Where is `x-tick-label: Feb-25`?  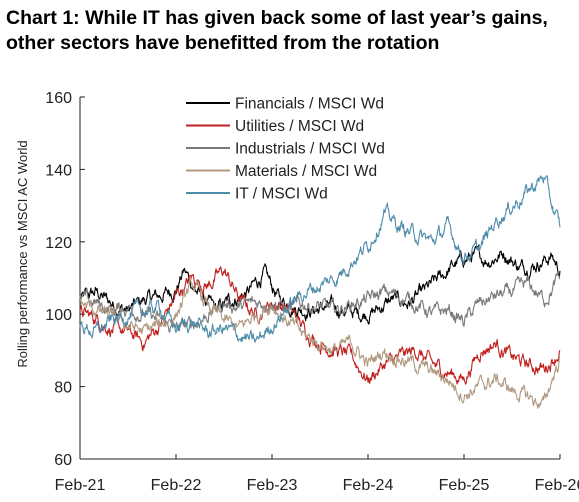
x-tick-label: Feb-25 is located at coordinates (464, 485).